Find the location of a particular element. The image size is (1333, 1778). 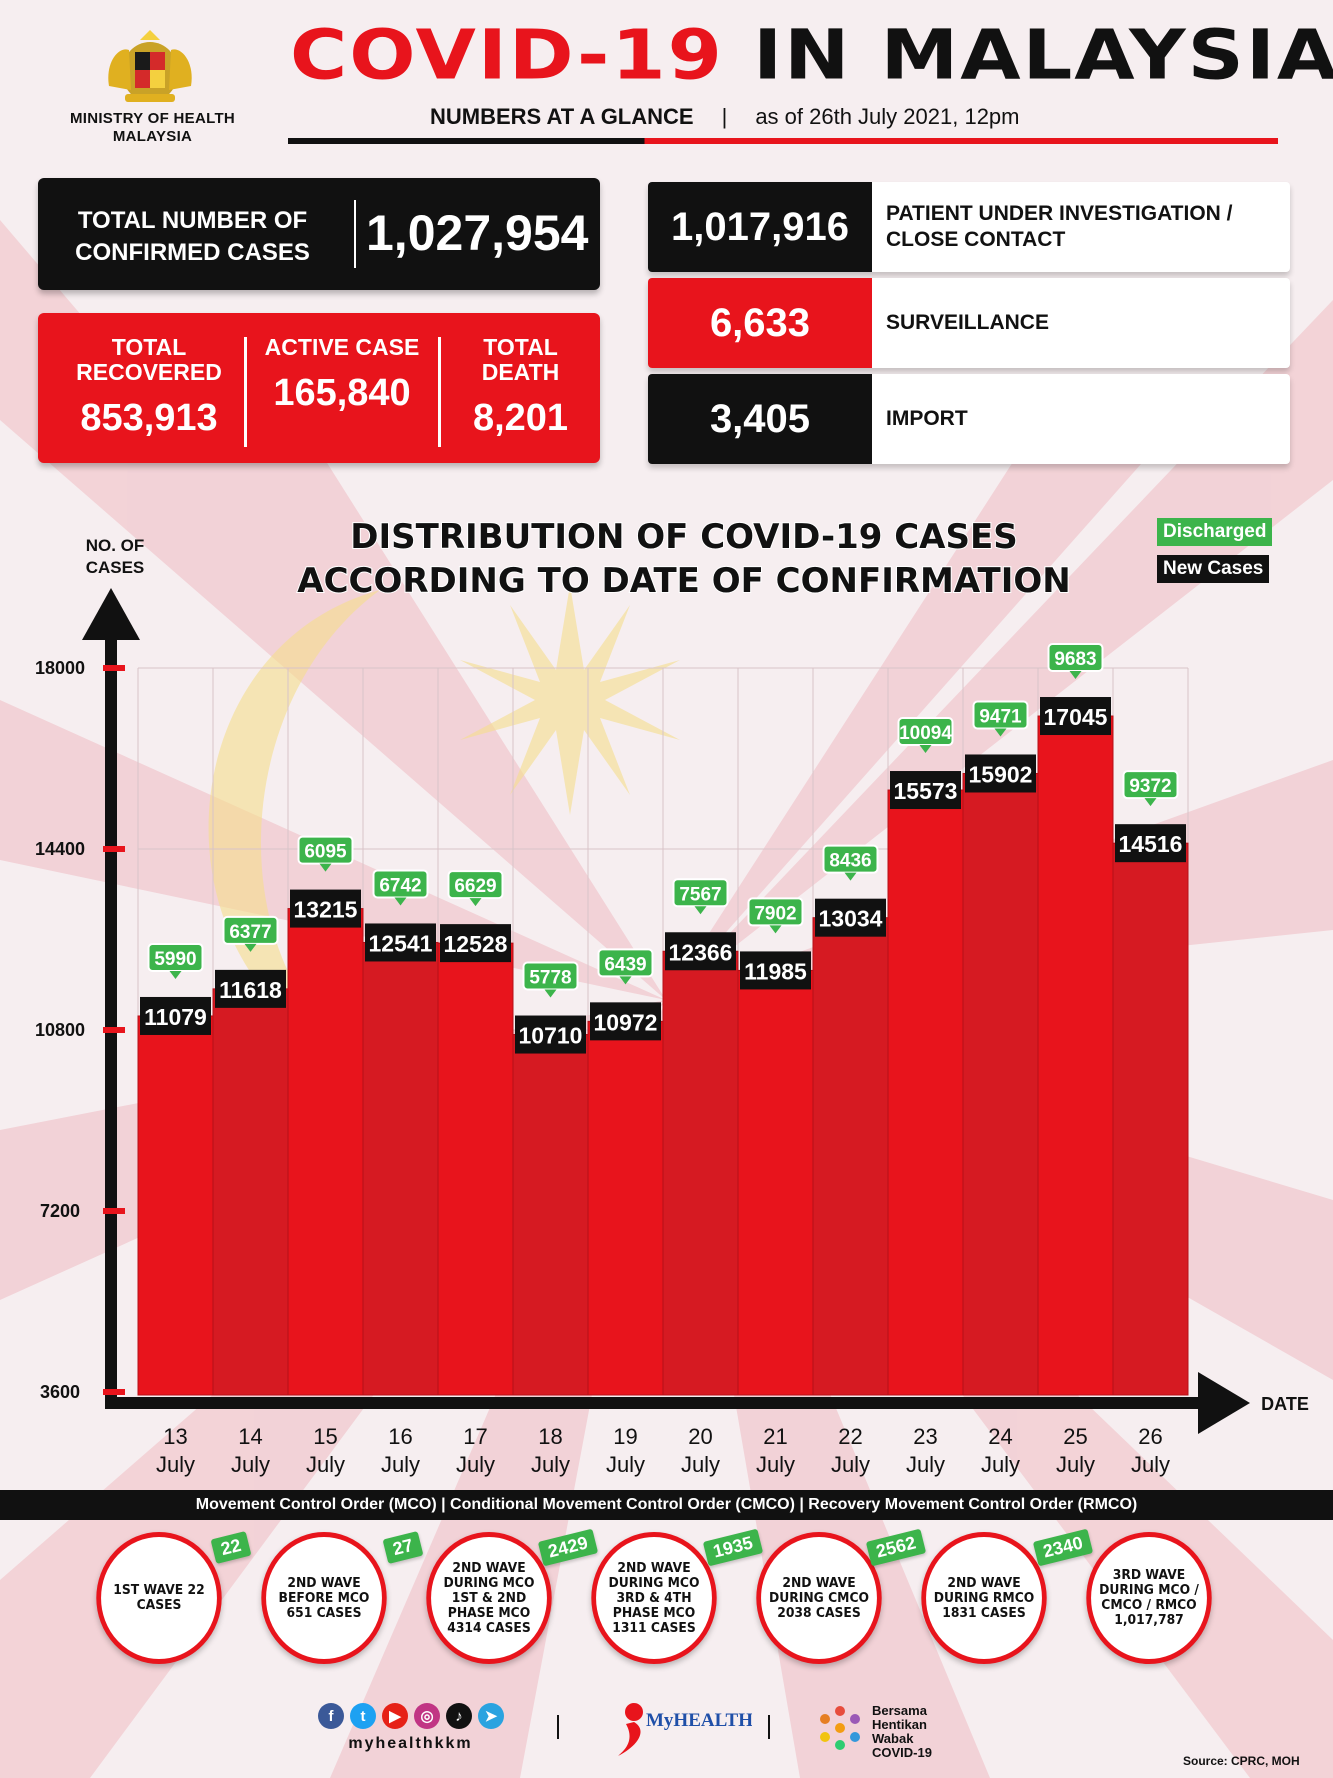

data-label-discharged: 5990 is located at coordinates (175, 959).